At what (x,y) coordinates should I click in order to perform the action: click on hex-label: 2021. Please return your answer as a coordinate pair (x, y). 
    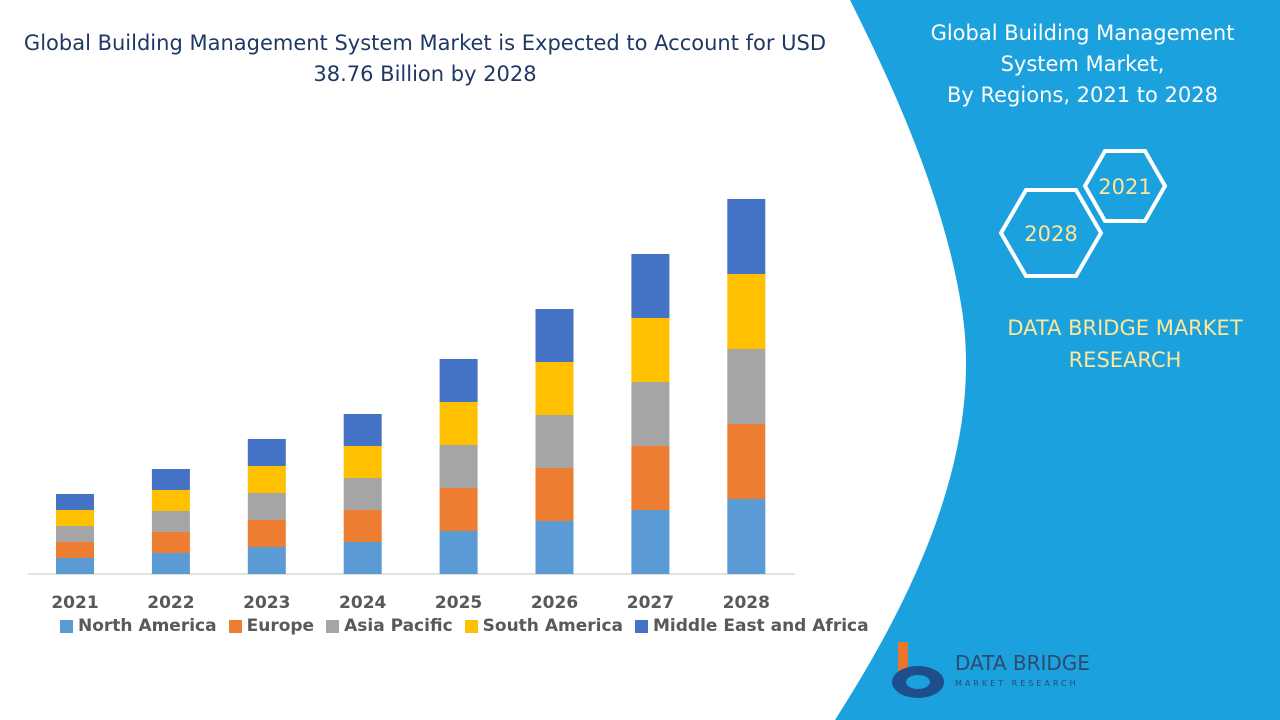
    Looking at the image, I should click on (1124, 187).